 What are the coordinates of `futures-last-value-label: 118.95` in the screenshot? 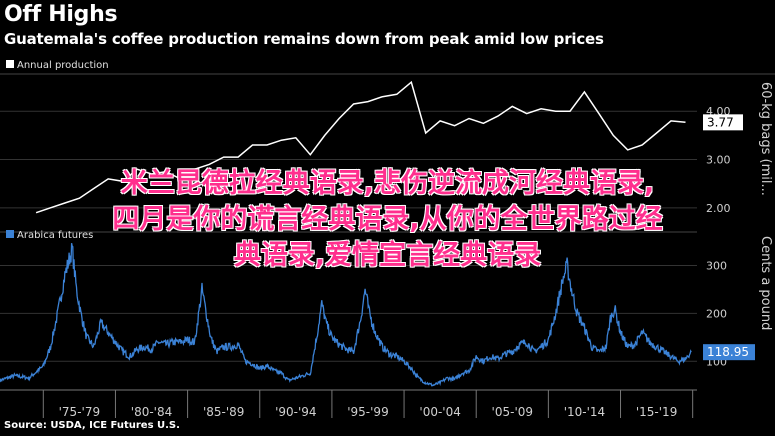 It's located at (728, 352).